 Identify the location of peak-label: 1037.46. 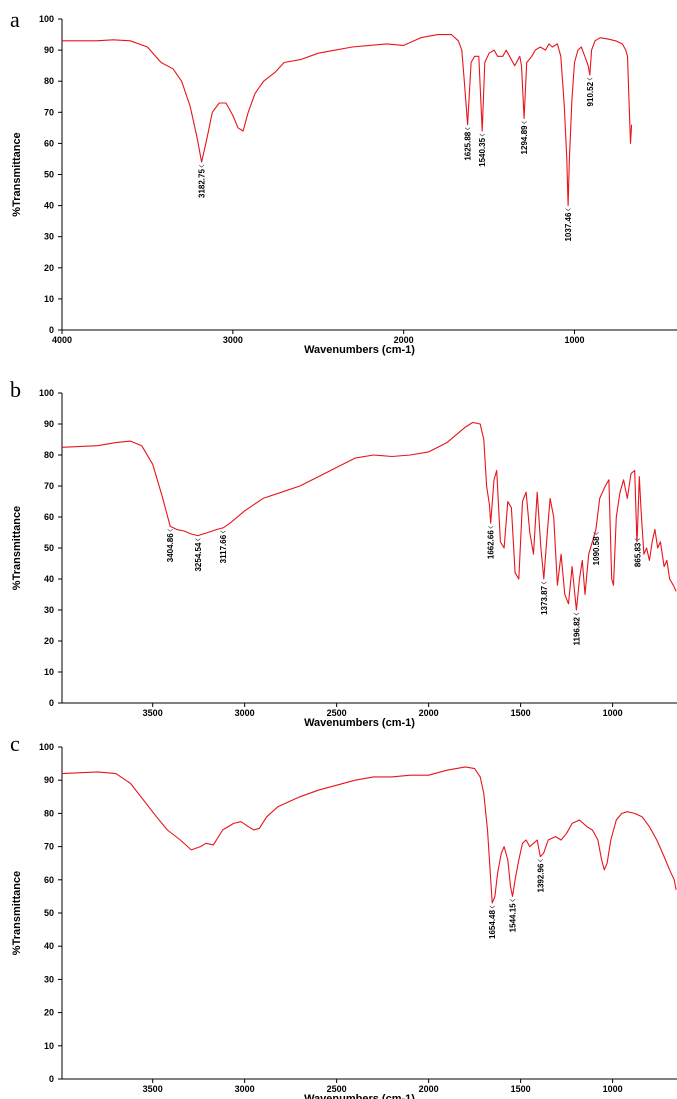
(568, 226).